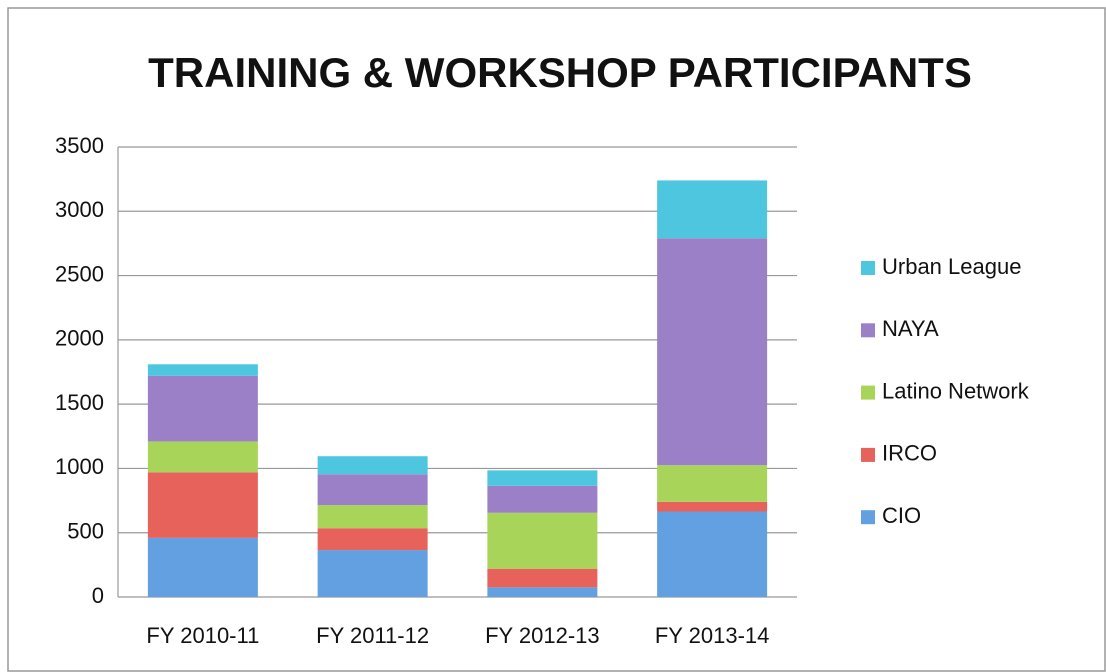 Image resolution: width=1106 pixels, height=672 pixels. Describe the element at coordinates (202, 635) in the screenshot. I see `x-tick-label: FY 2010-11` at that location.